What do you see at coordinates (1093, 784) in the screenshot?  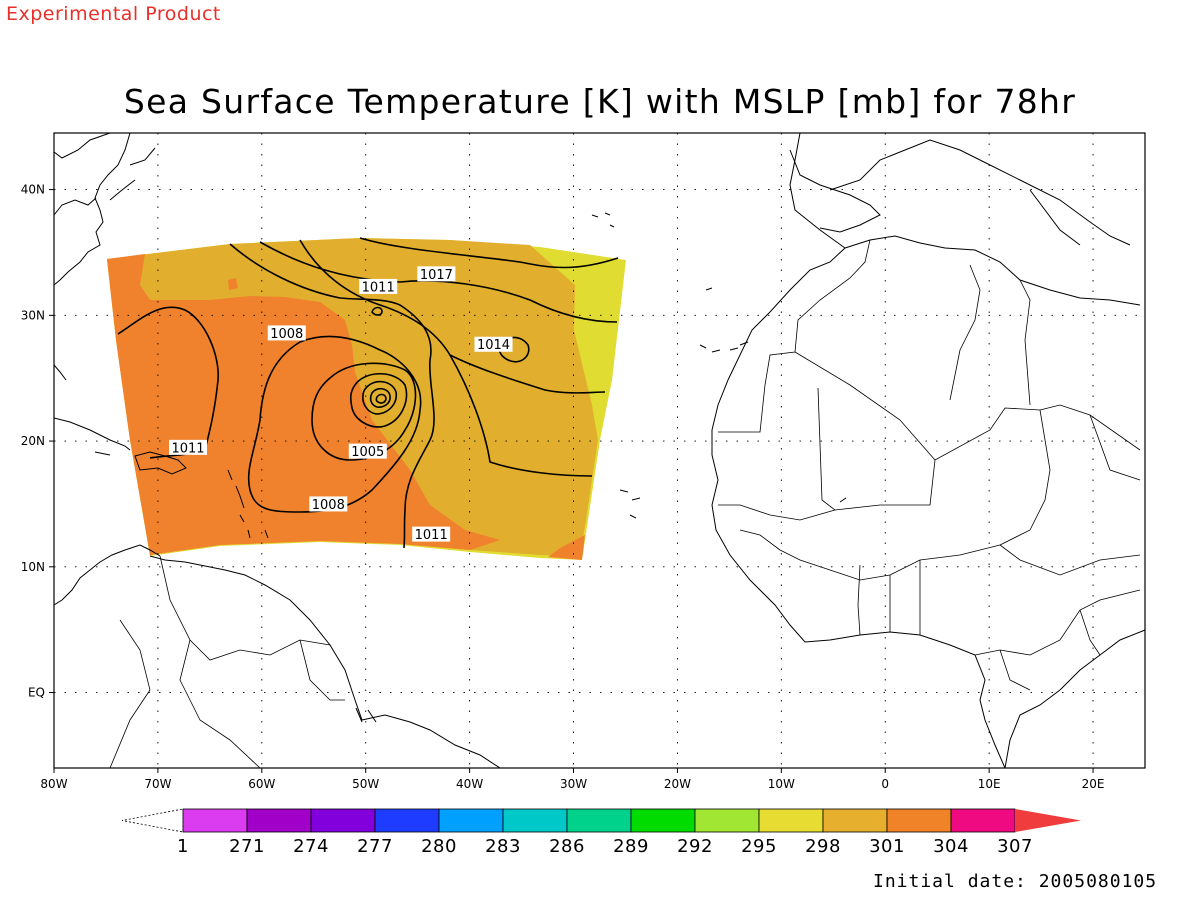 I see `lon-tick-label: 20E` at bounding box center [1093, 784].